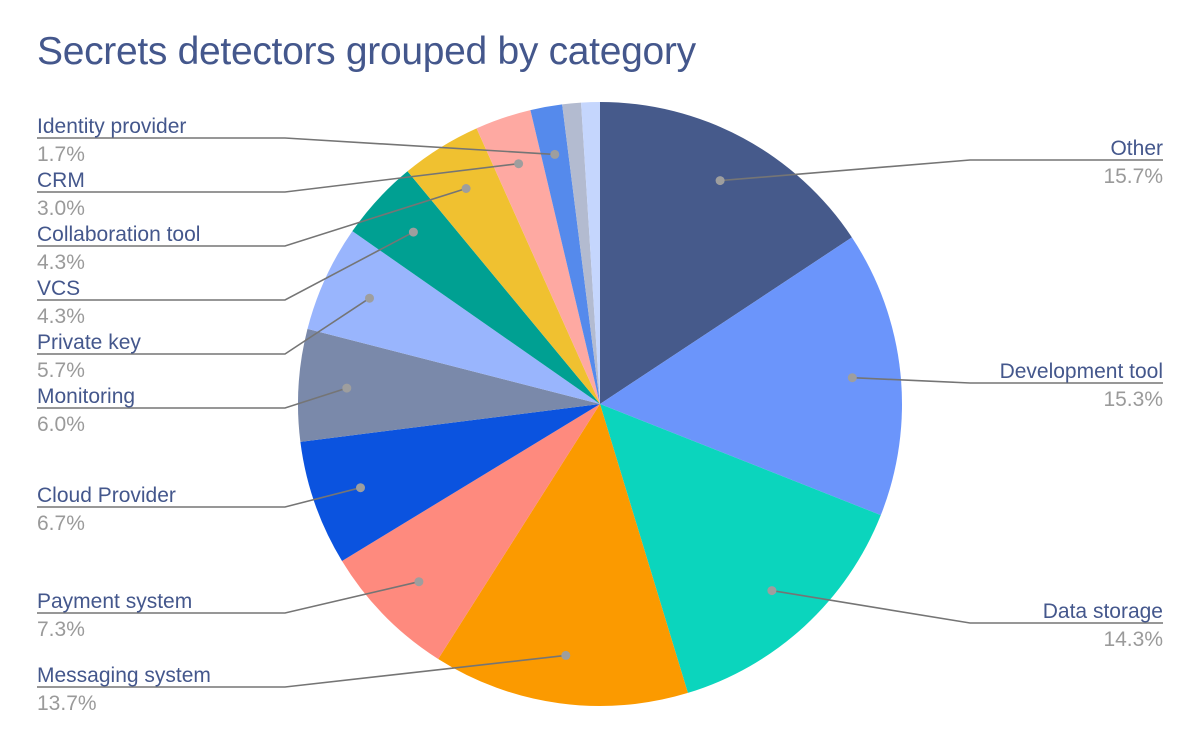 This screenshot has height=742, width=1200. Describe the element at coordinates (61, 208) in the screenshot. I see `slice-label-value: 3.0%` at that location.